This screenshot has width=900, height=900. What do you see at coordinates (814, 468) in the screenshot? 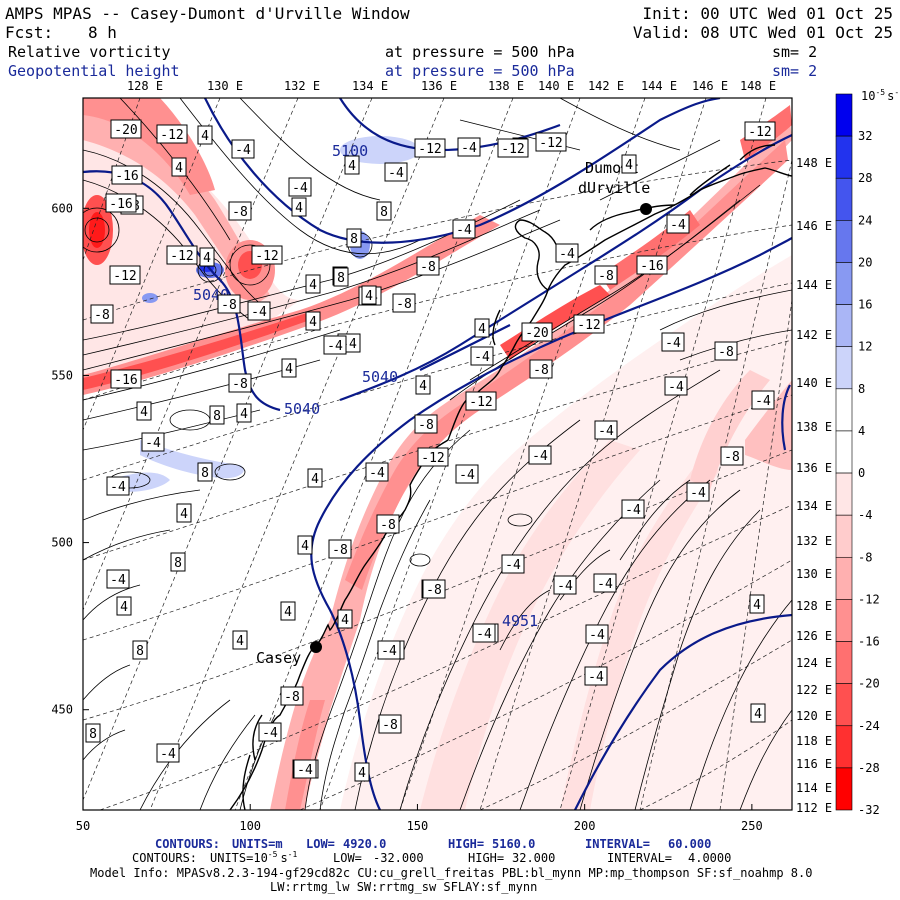
I see `right-lon-label: 136 E` at bounding box center [814, 468].